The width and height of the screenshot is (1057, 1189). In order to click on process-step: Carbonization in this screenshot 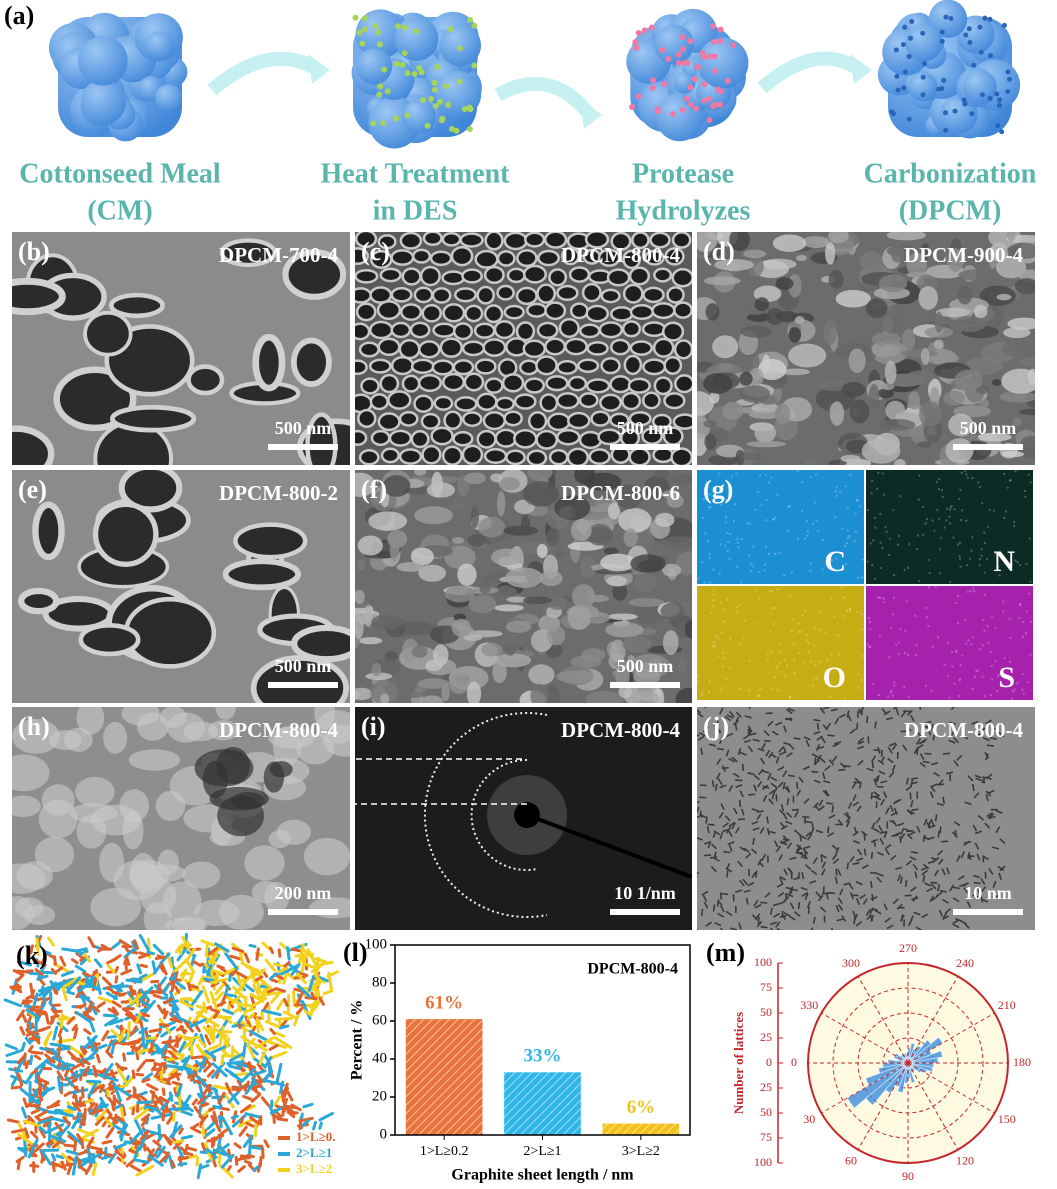, I will do `click(950, 173)`.